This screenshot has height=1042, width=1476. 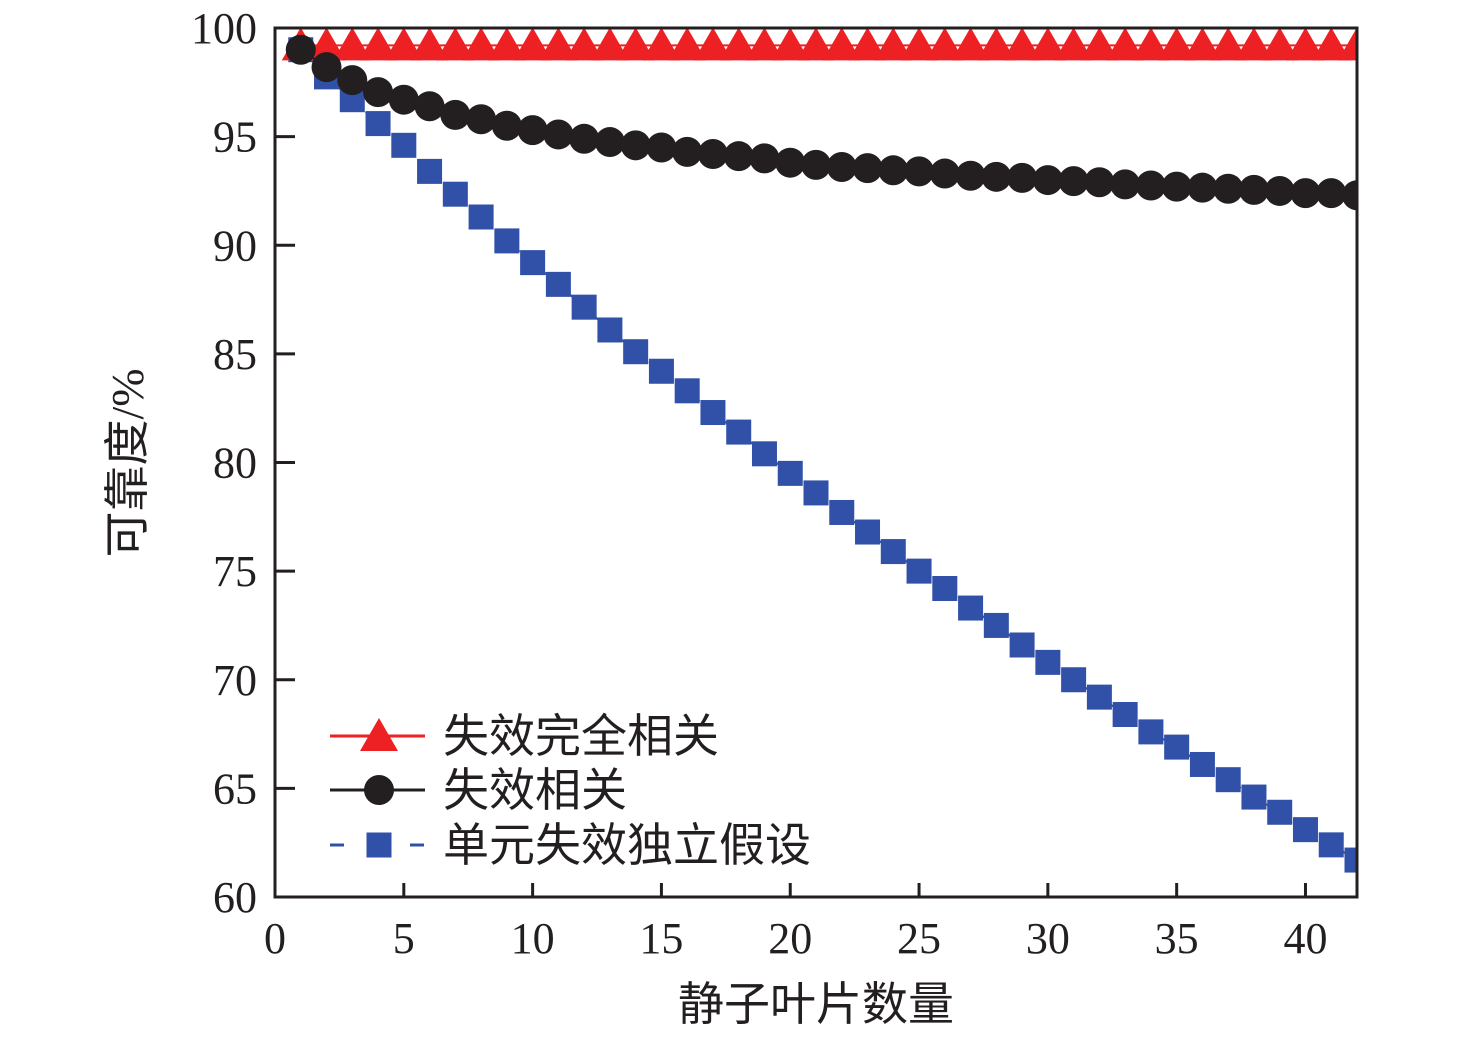 I want to click on x-tick-label: 20, so click(x=790, y=938).